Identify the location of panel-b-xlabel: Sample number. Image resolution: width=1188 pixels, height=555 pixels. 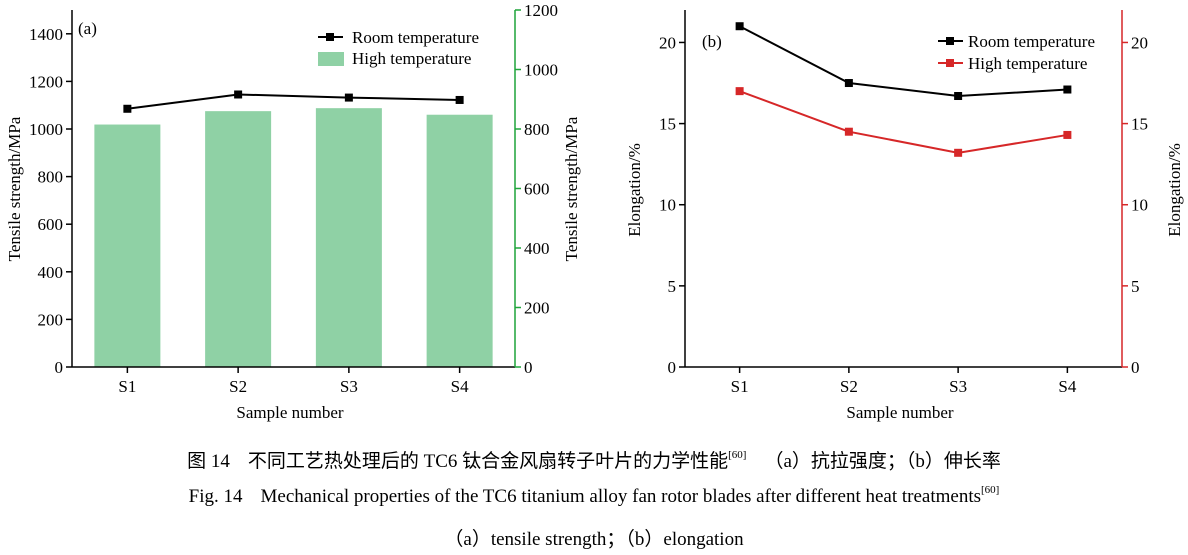
(900, 412).